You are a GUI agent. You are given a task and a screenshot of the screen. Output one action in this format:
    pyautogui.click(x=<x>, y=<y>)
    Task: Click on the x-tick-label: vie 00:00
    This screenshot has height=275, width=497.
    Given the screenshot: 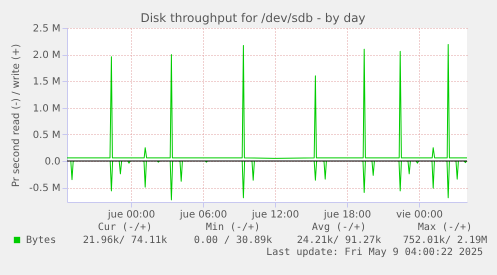 What is the action you would take?
    pyautogui.click(x=419, y=215)
    